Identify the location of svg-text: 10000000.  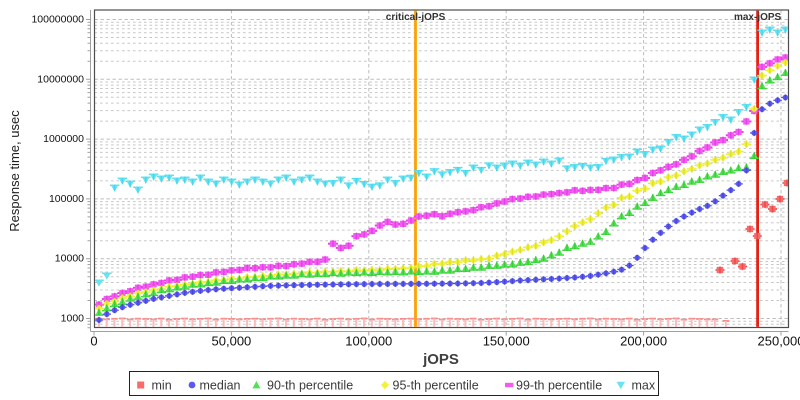
(60, 79).